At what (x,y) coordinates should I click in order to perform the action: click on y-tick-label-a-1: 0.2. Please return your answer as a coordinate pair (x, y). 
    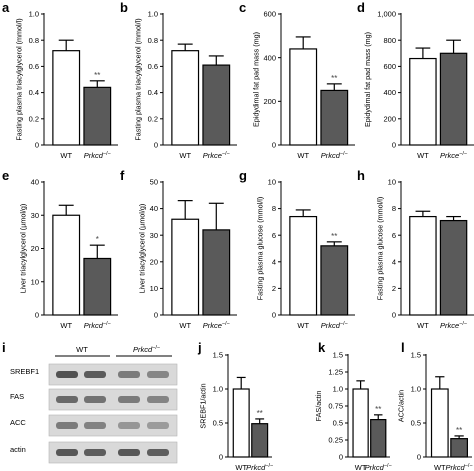
    Looking at the image, I should click on (34, 118).